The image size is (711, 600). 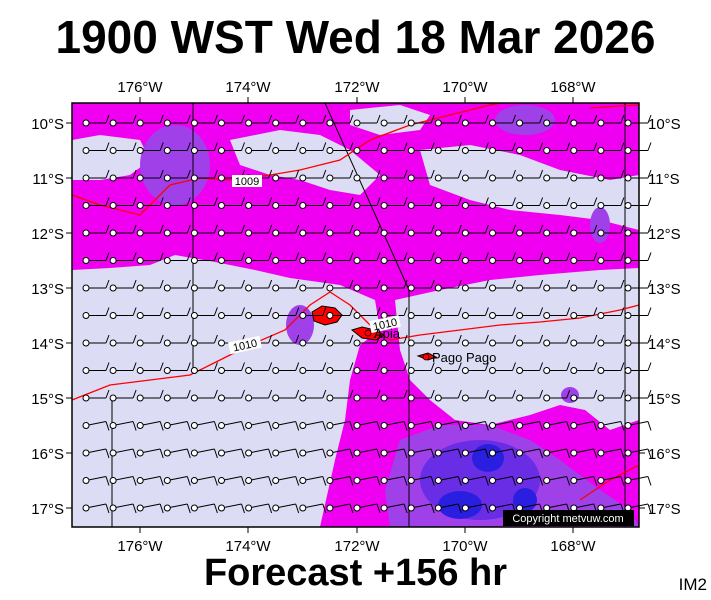 What do you see at coordinates (664, 509) in the screenshot?
I see `lat-label-right: 17°S` at bounding box center [664, 509].